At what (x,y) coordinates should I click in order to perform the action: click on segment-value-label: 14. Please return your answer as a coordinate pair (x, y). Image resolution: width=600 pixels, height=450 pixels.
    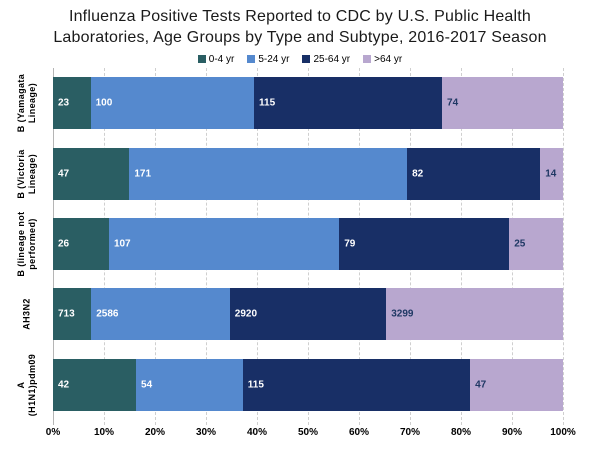
    Looking at the image, I should click on (551, 174).